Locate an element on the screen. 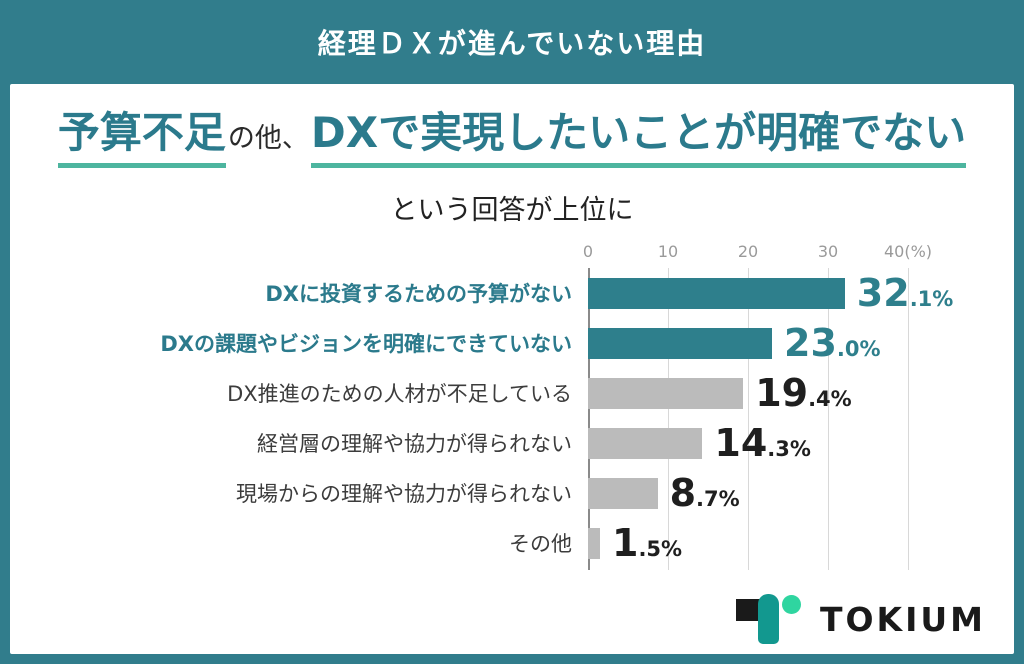  tokium-logo-icon is located at coordinates (768, 619).